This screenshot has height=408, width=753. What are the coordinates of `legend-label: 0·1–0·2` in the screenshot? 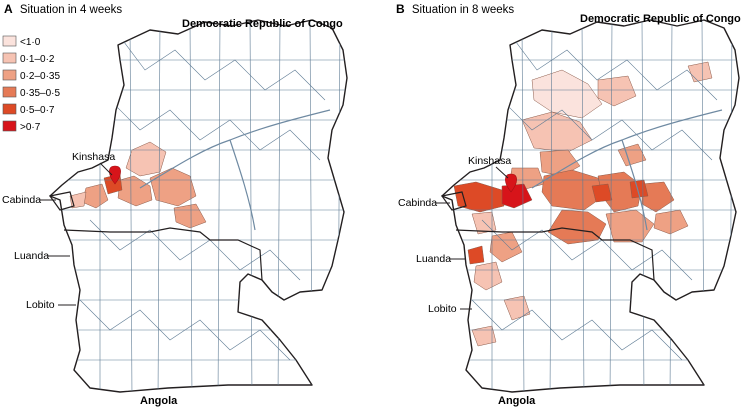 It's located at (37, 59).